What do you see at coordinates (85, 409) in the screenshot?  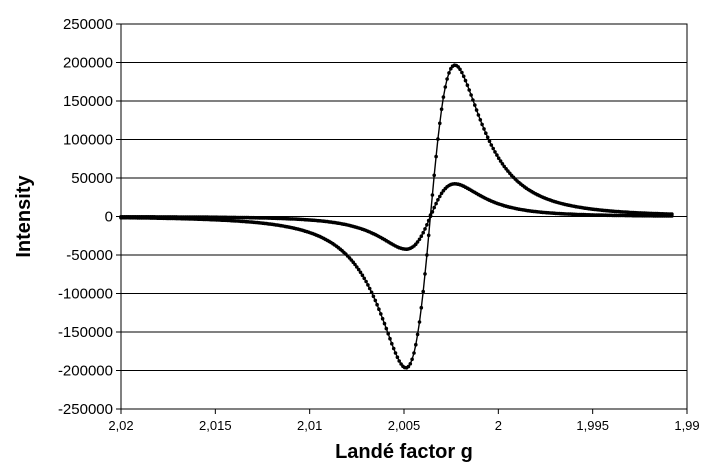 I see `y-tick-label: -250000` at bounding box center [85, 409].